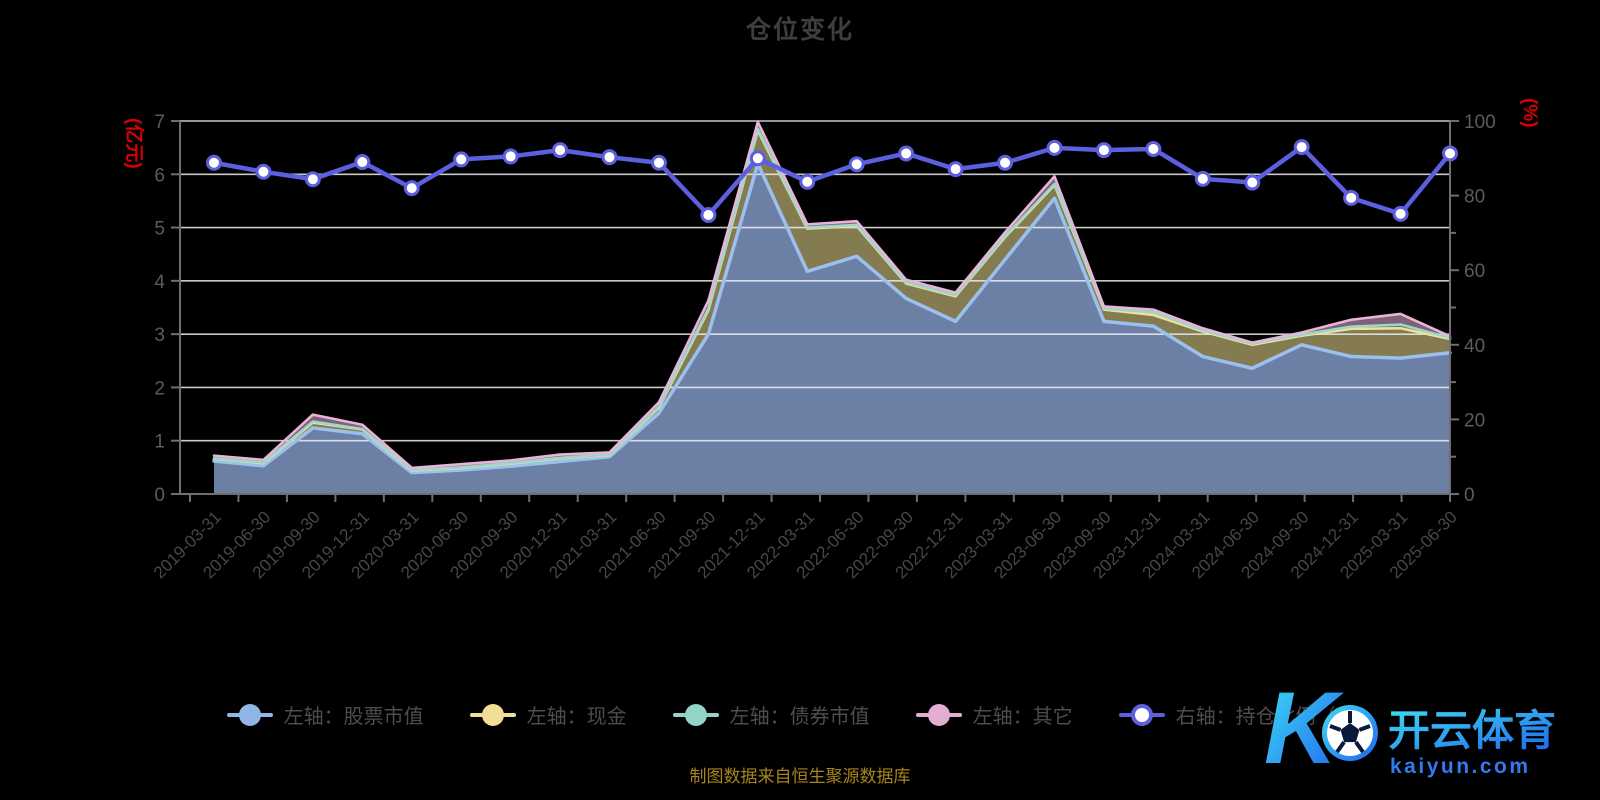 This screenshot has width=1600, height=800. What do you see at coordinates (1474, 346) in the screenshot?
I see `svg-text: 40` at bounding box center [1474, 346].